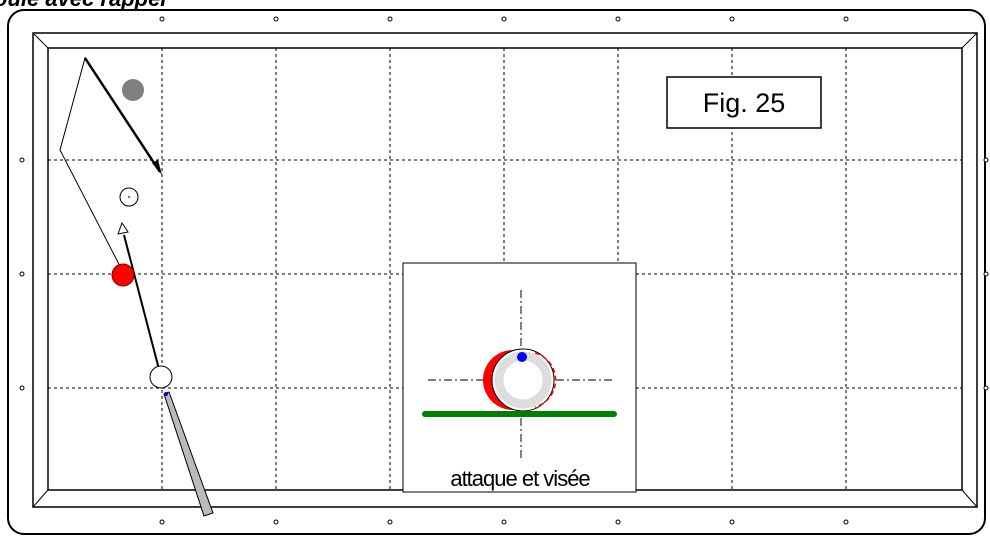 This screenshot has width=990, height=538. I want to click on inset-impact, so click(522, 357).